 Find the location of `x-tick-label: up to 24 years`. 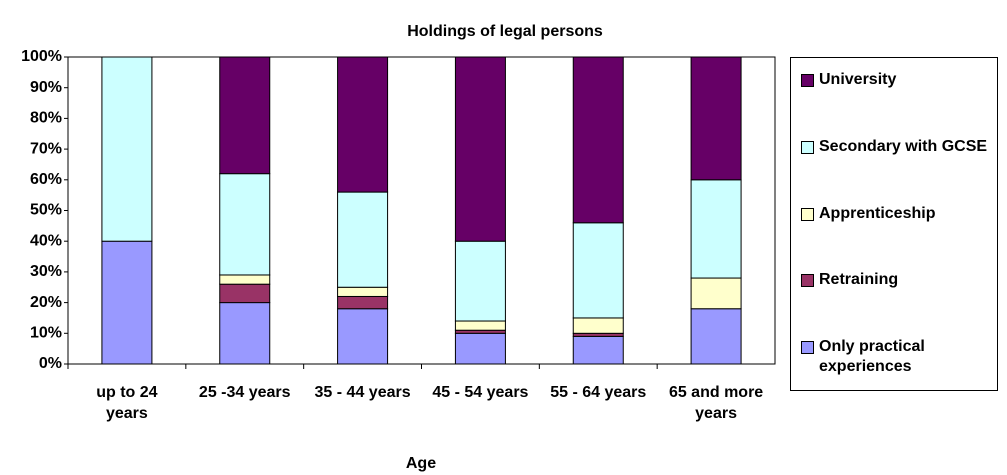

x-tick-label: up to 24 years is located at coordinates (127, 403).